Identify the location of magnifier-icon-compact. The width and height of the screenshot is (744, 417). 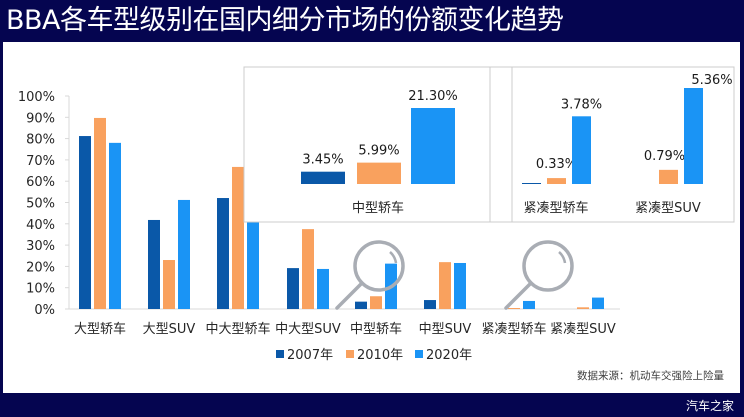
(539, 275).